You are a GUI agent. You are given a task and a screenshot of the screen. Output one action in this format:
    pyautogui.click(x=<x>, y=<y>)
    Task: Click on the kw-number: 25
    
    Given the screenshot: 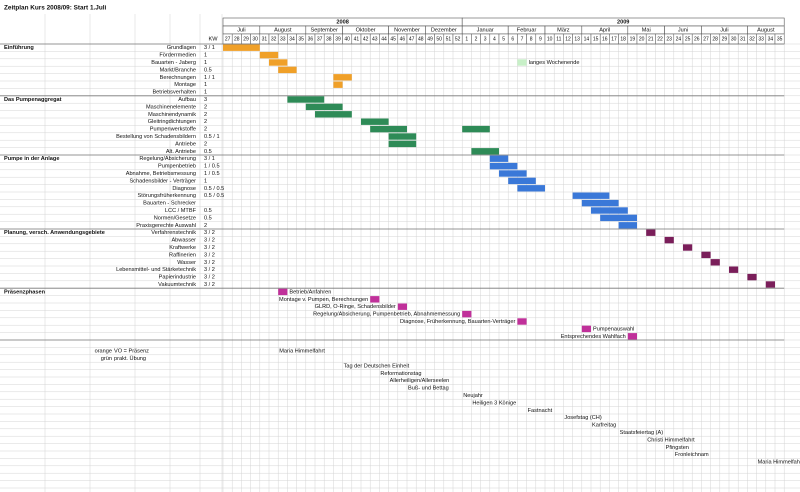 What is the action you would take?
    pyautogui.click(x=688, y=39)
    